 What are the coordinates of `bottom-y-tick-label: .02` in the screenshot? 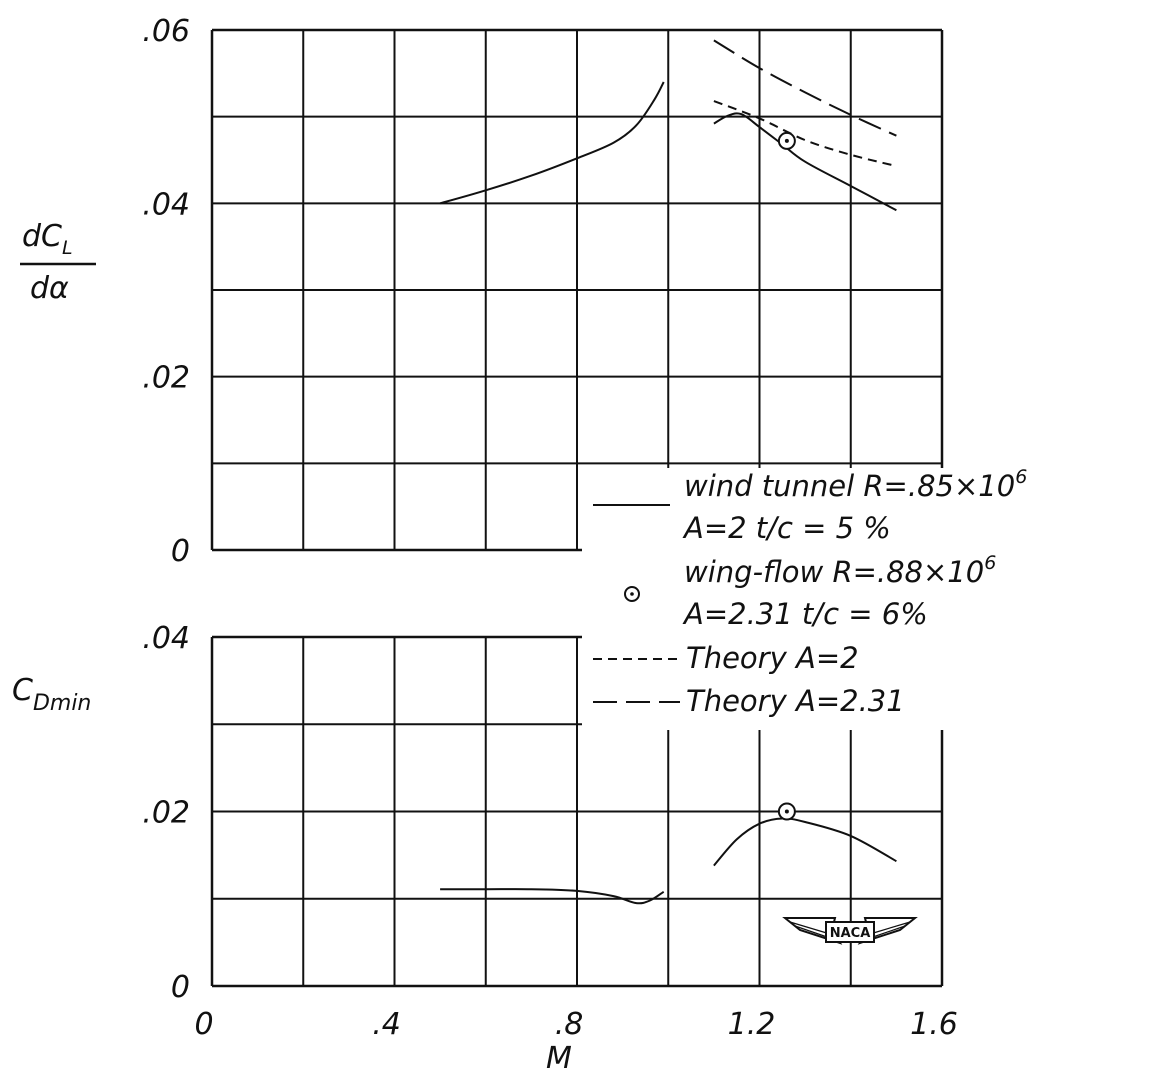 It's located at (166, 813).